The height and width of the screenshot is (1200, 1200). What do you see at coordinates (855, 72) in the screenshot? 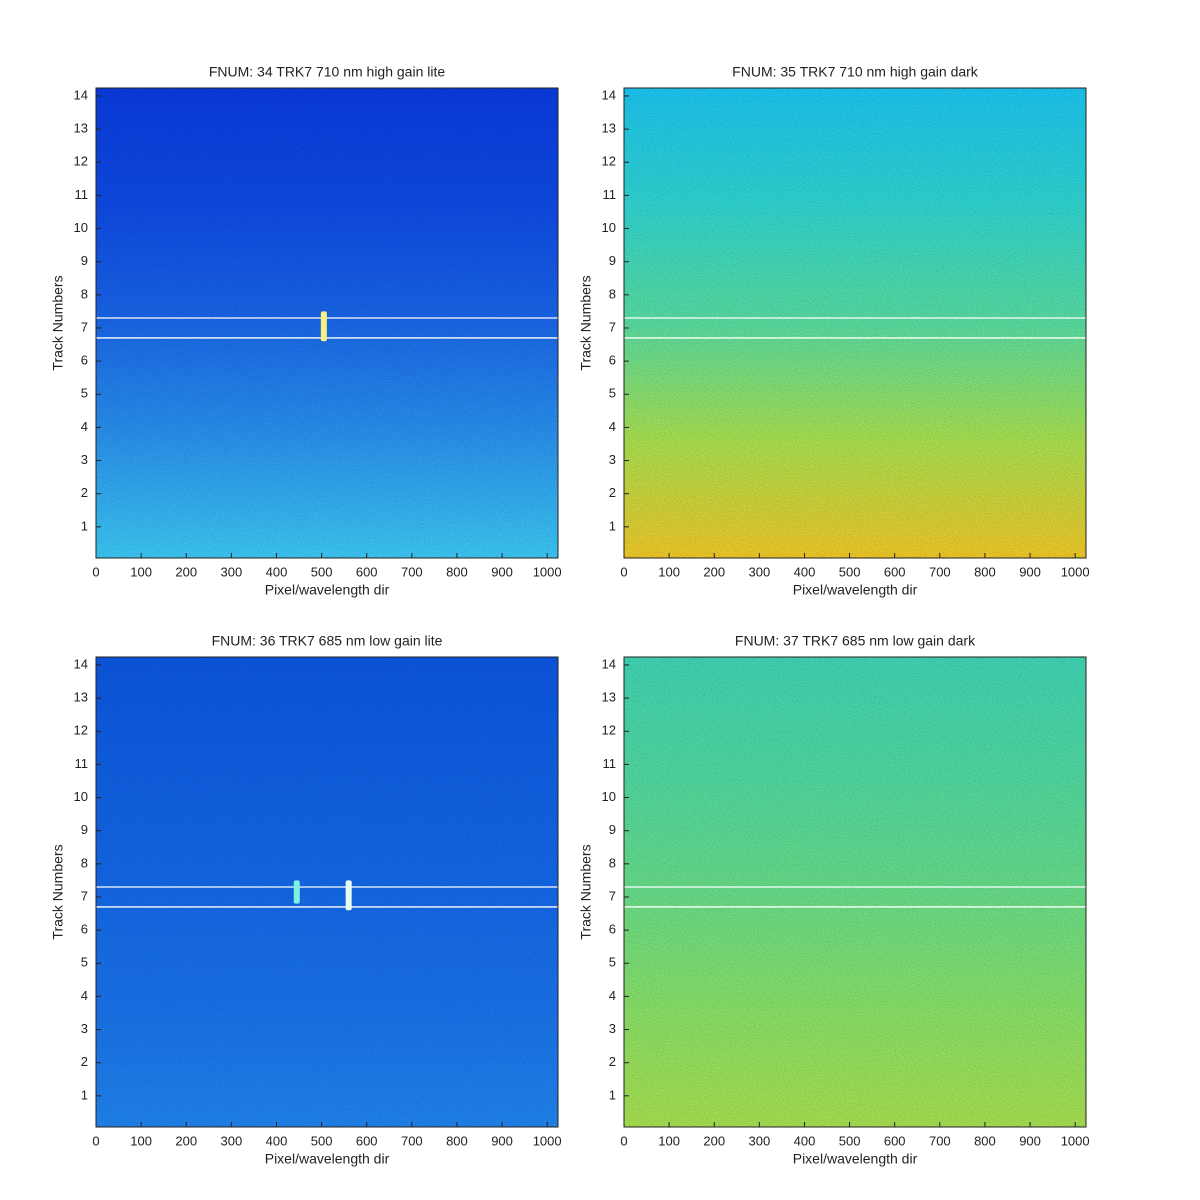
I see `panel-title: FNUM: 35 TRK7 710 nm high gain dark` at bounding box center [855, 72].